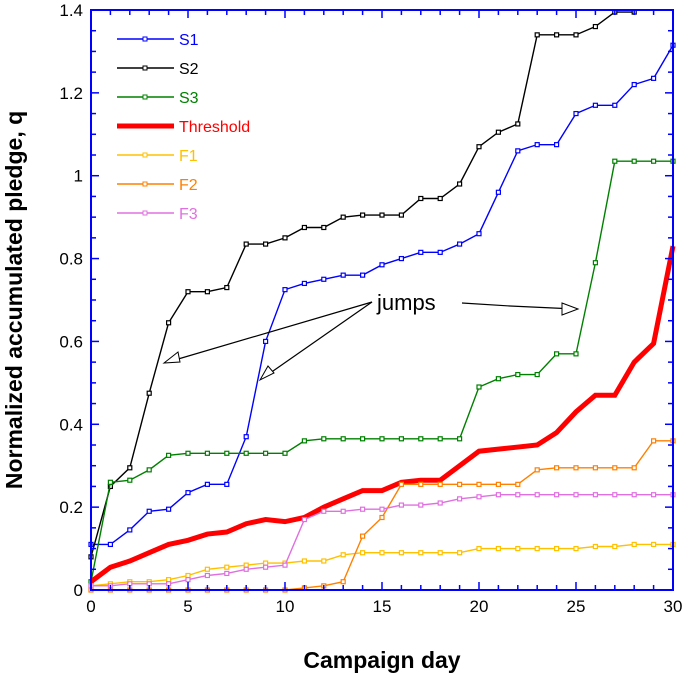 Image resolution: width=685 pixels, height=682 pixels. I want to click on x-tick-label: 0, so click(90, 606).